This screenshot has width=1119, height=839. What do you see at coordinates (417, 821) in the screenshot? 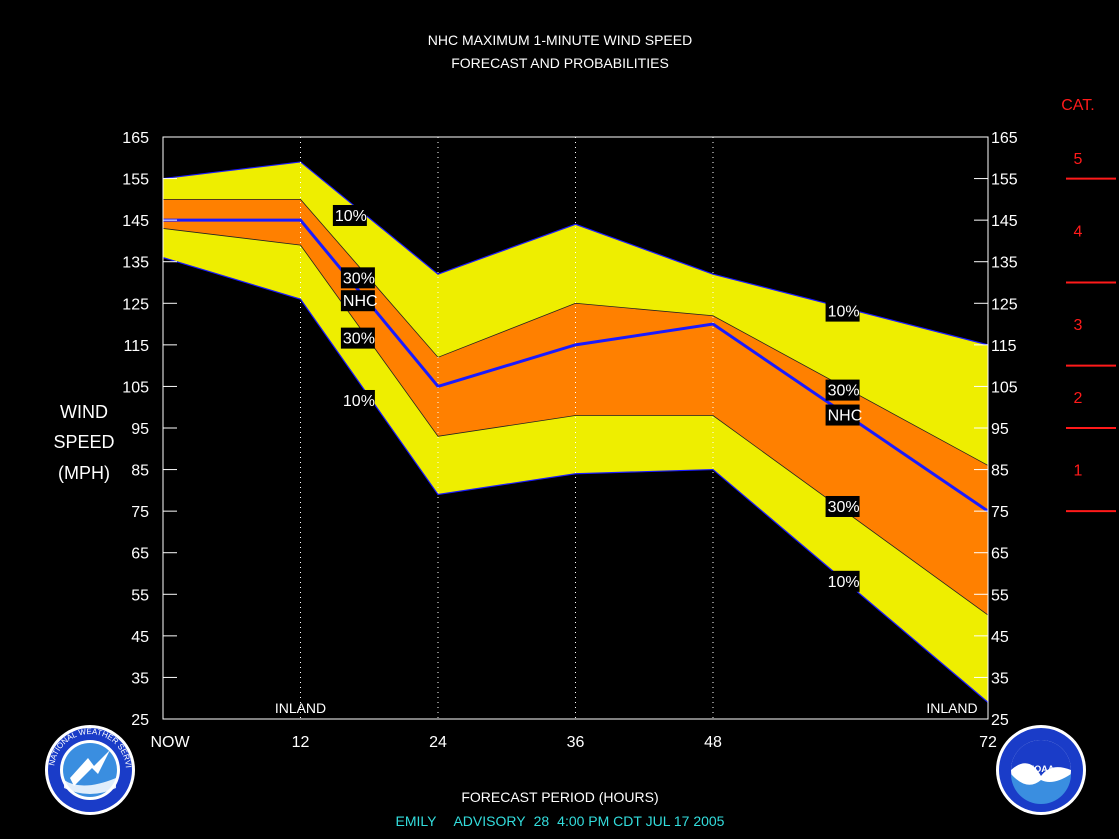
I see `storm-name: EMILY` at bounding box center [417, 821].